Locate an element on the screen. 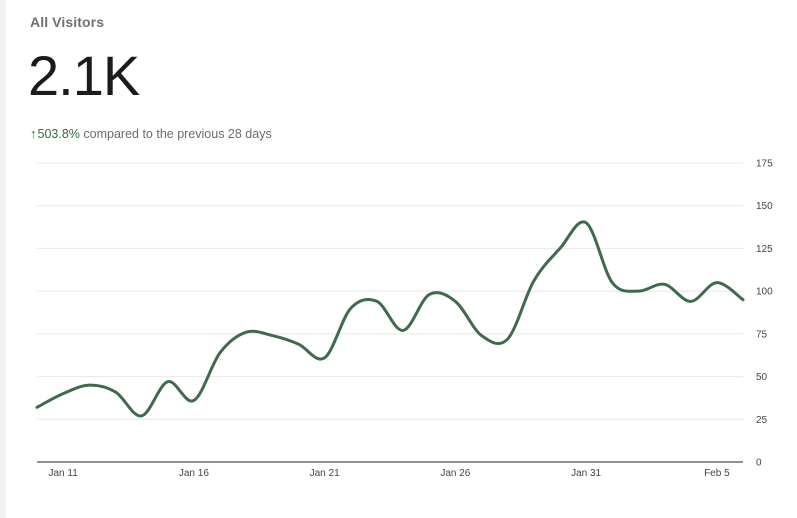 The width and height of the screenshot is (797, 518). x-tick-label: Feb 5 is located at coordinates (717, 473).